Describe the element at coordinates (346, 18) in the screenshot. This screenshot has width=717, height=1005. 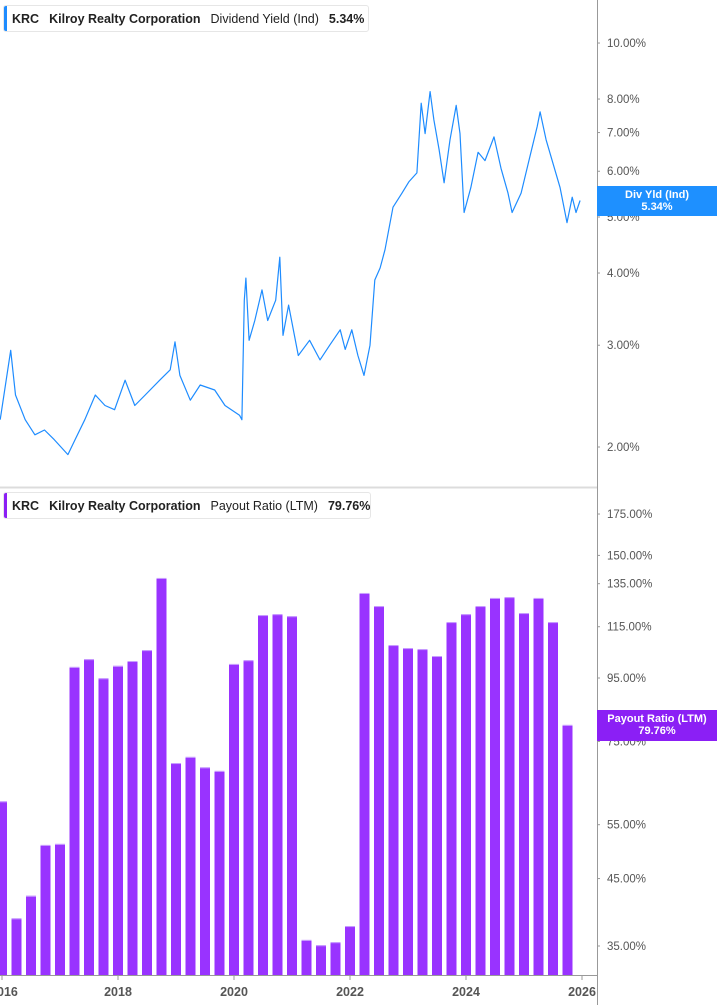
I see `legend-value: 5.34%` at that location.